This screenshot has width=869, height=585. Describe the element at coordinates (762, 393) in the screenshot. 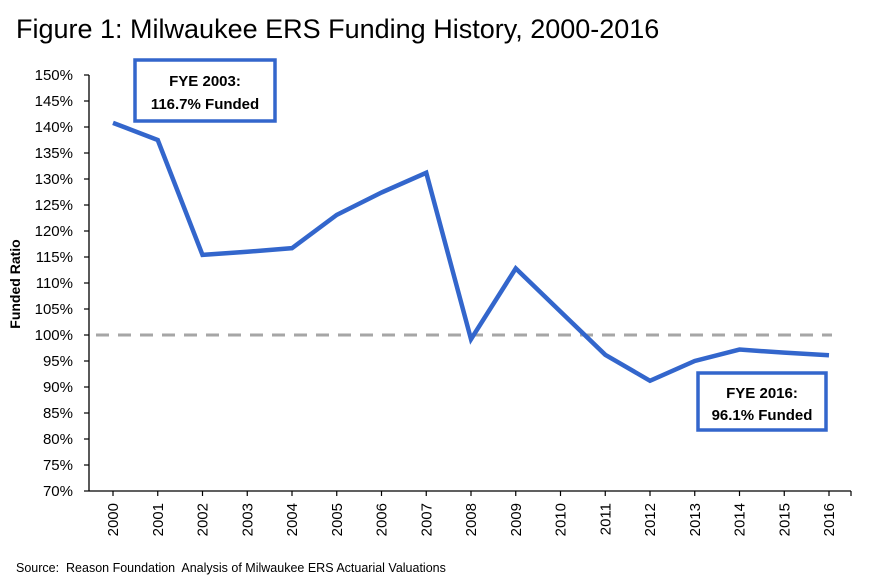

I see `annotation-line1: FYE 2016:` at that location.